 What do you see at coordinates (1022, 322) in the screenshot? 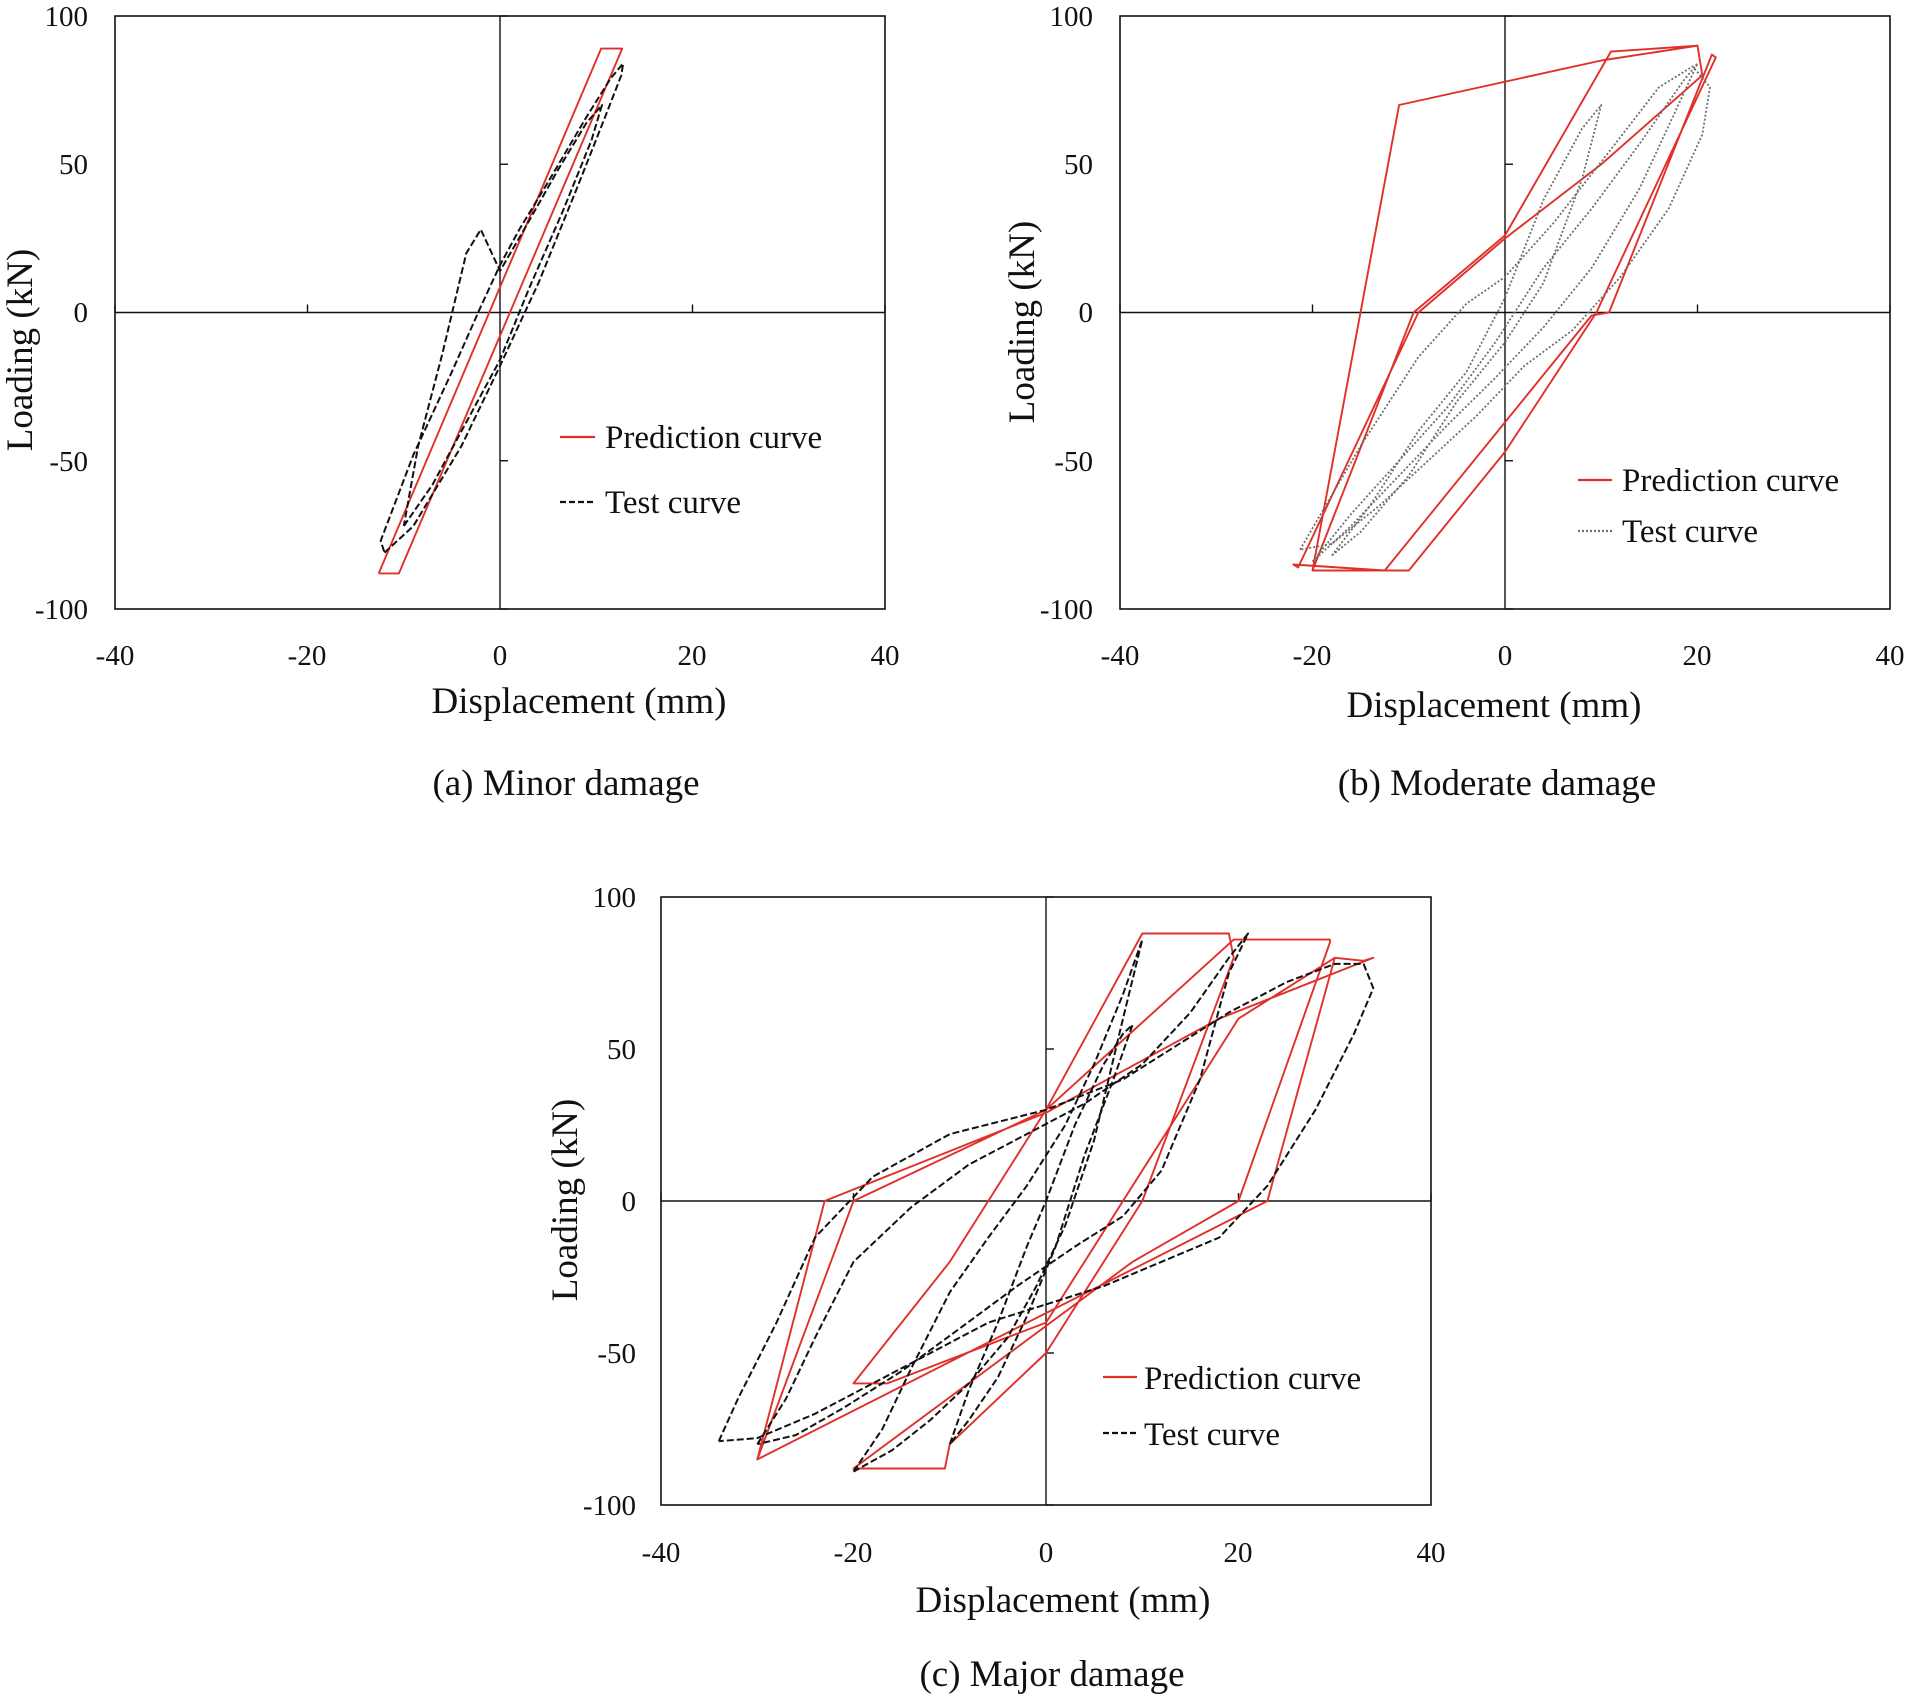
I see `panel-b-y-axis-label: Loading (kN)` at bounding box center [1022, 322].